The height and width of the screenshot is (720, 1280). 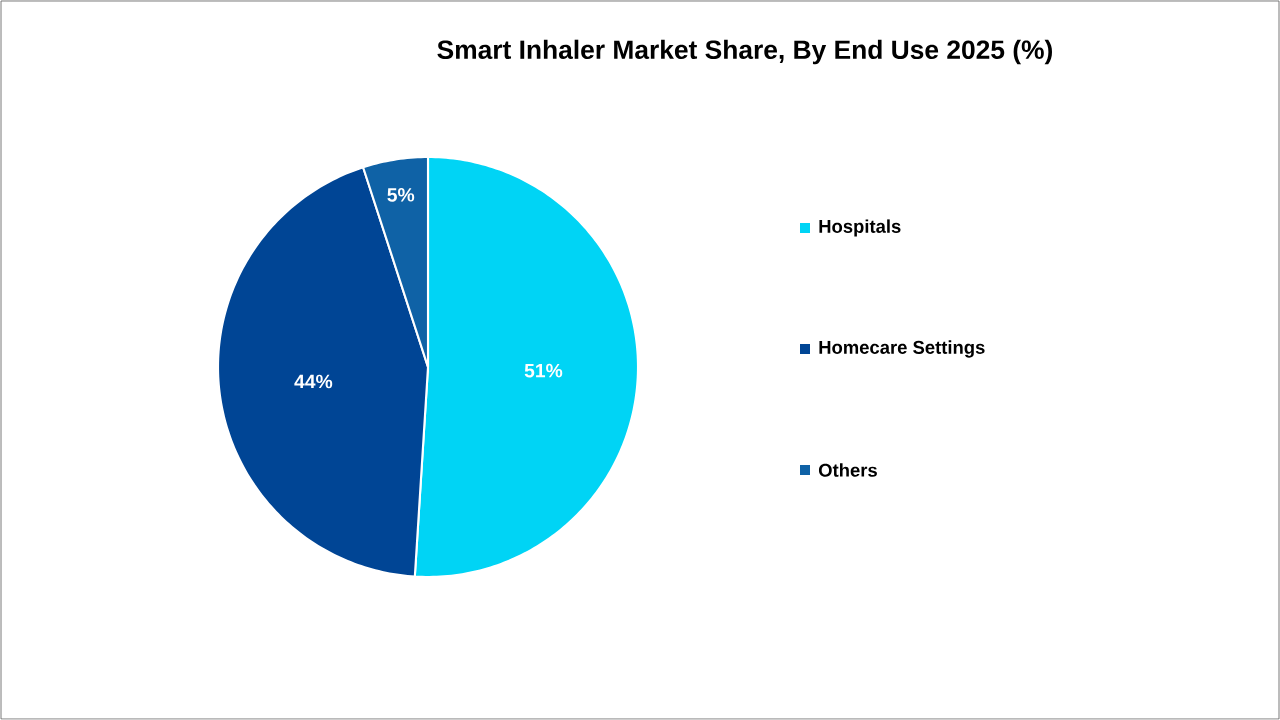 What do you see at coordinates (543, 370) in the screenshot?
I see `data-label: 51%` at bounding box center [543, 370].